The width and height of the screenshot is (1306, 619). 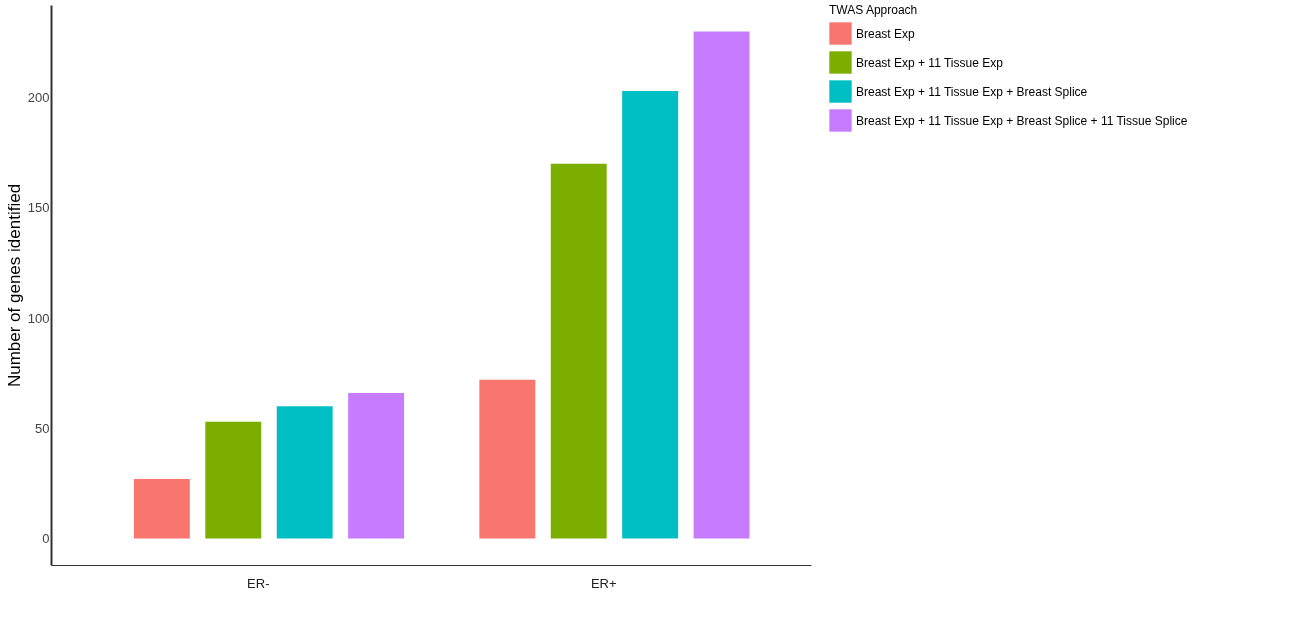 What do you see at coordinates (38, 318) in the screenshot?
I see `y-tick-label: 100` at bounding box center [38, 318].